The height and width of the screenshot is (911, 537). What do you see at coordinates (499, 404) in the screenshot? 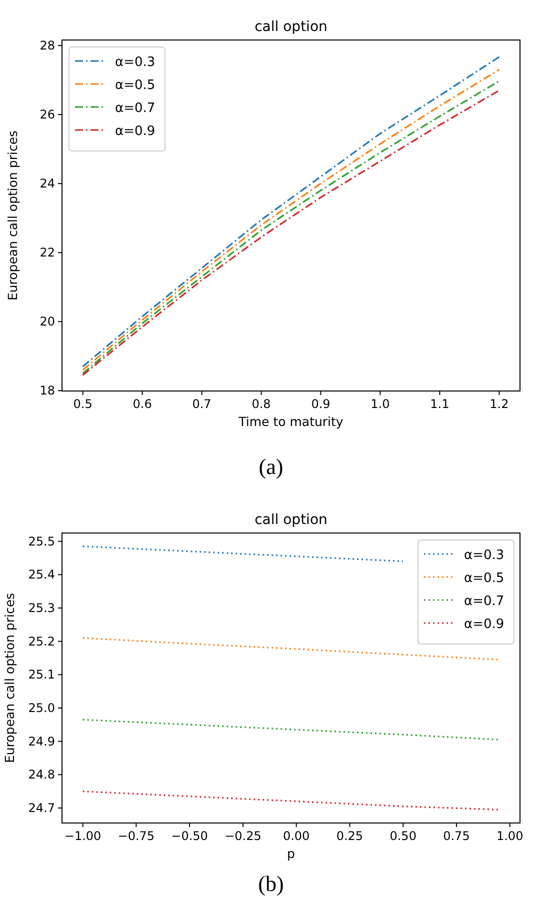
I see `x-tick-label: 1.2` at bounding box center [499, 404].